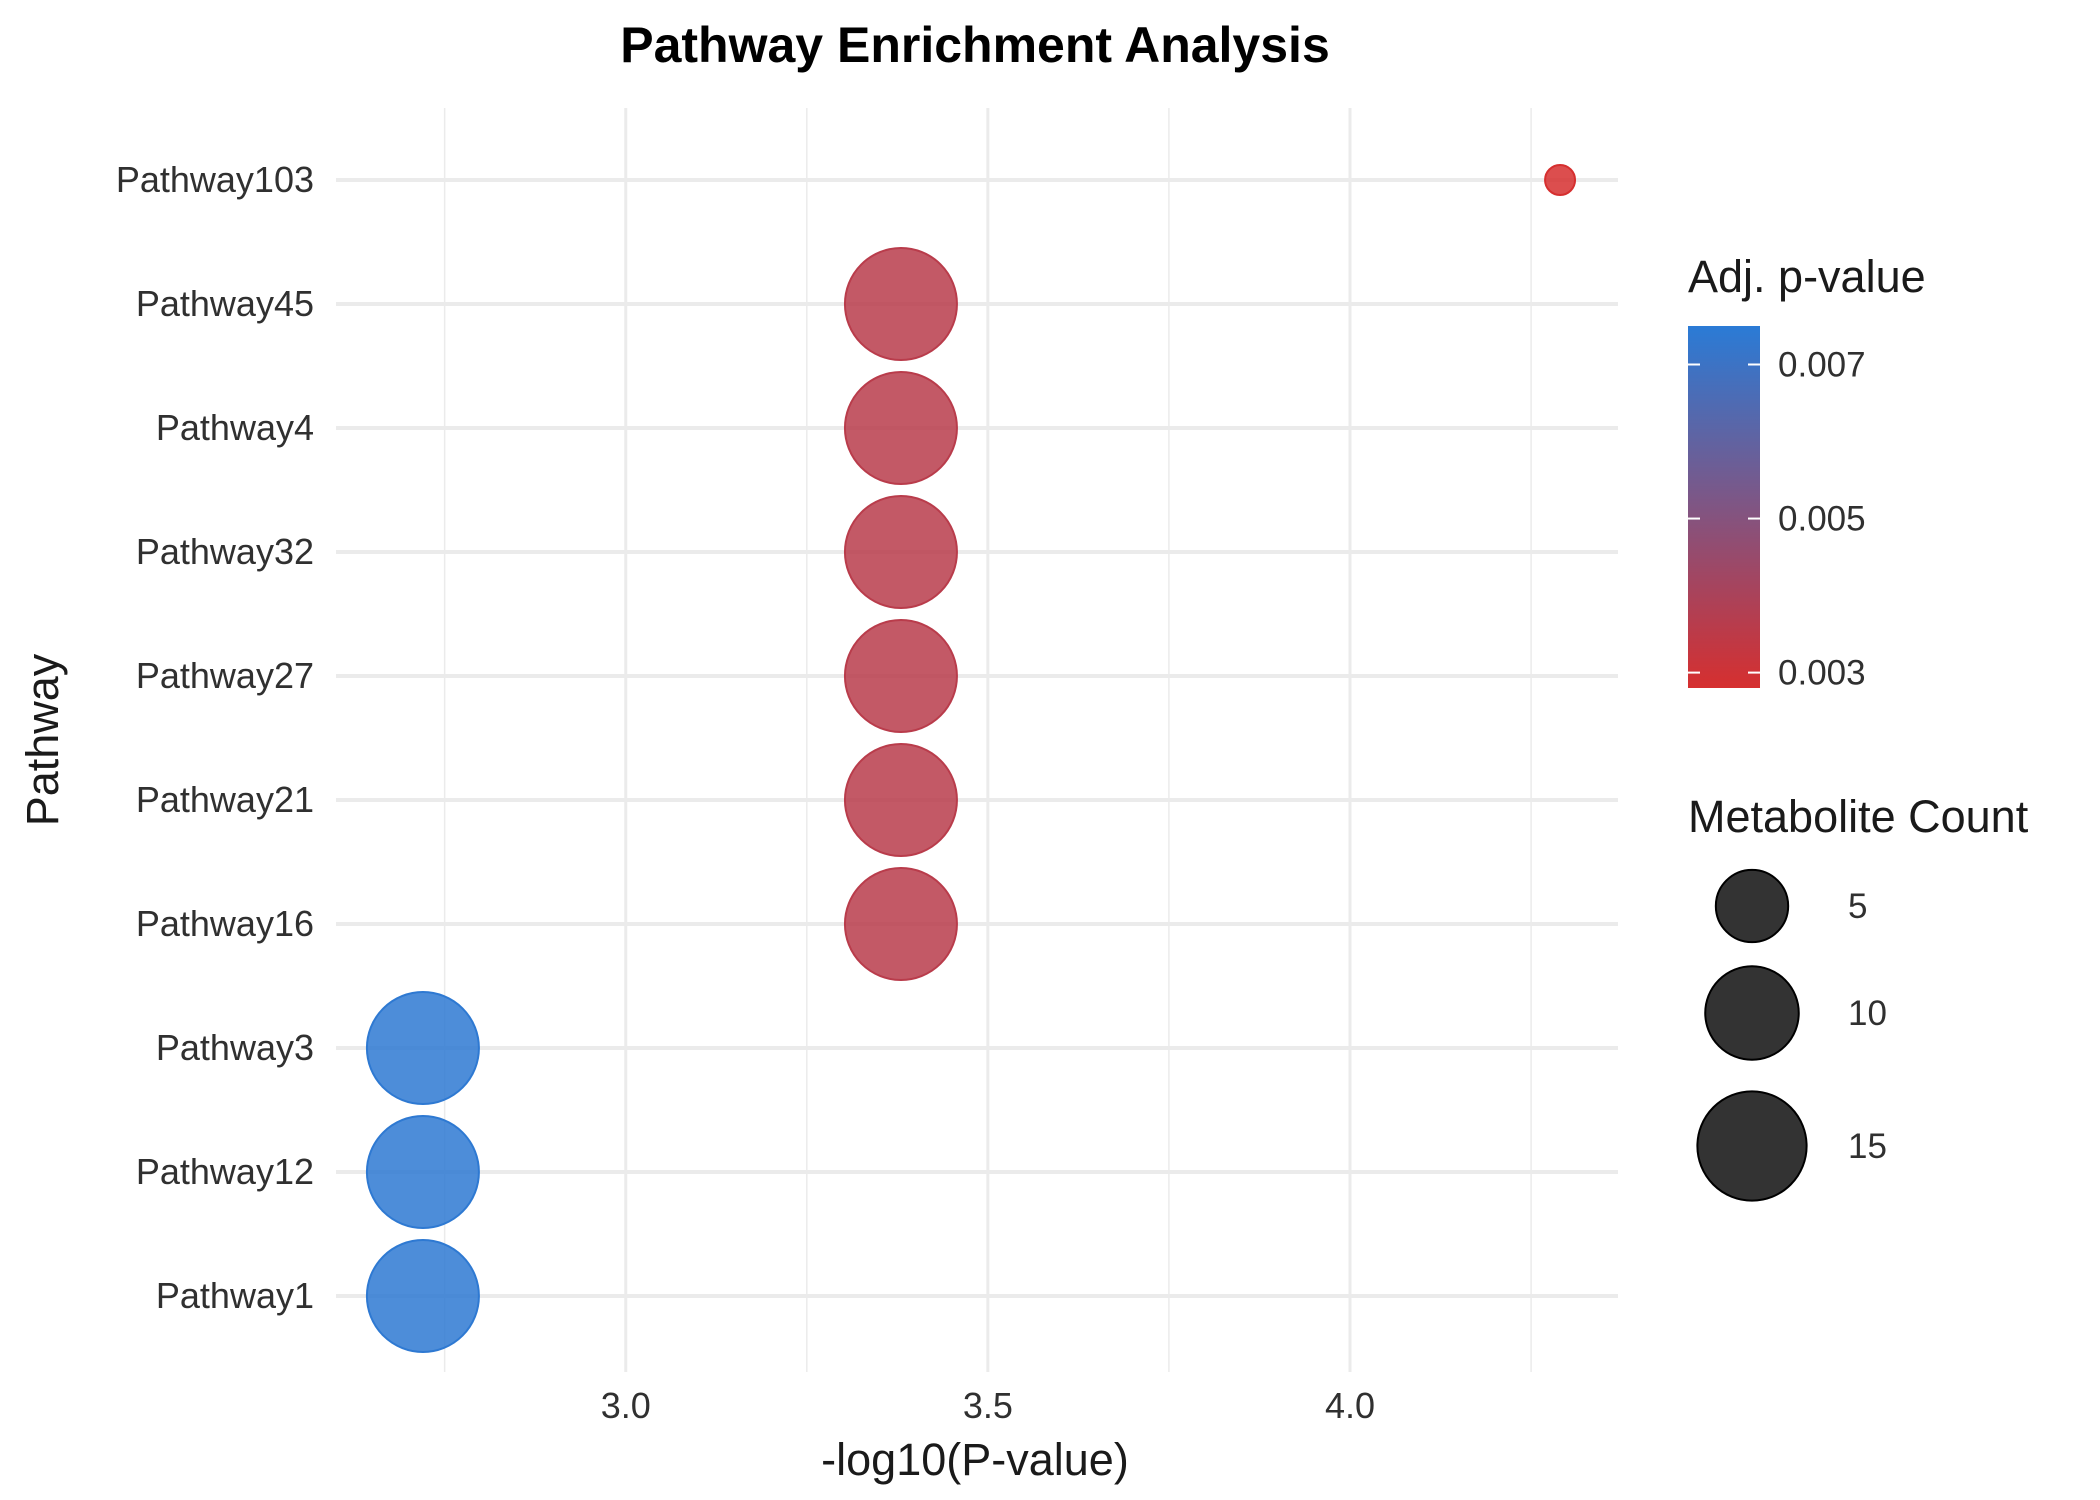  What do you see at coordinates (1822, 519) in the screenshot?
I see `color-bar-tick-label: 0.005` at bounding box center [1822, 519].